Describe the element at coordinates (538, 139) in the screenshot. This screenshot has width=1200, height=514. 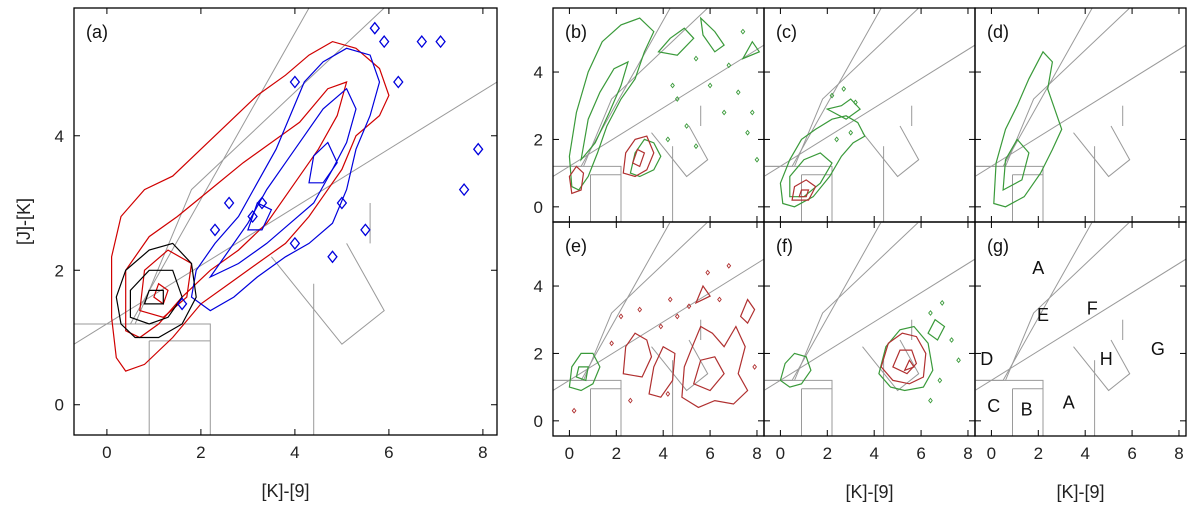
I see `y-tick-label: 2` at that location.